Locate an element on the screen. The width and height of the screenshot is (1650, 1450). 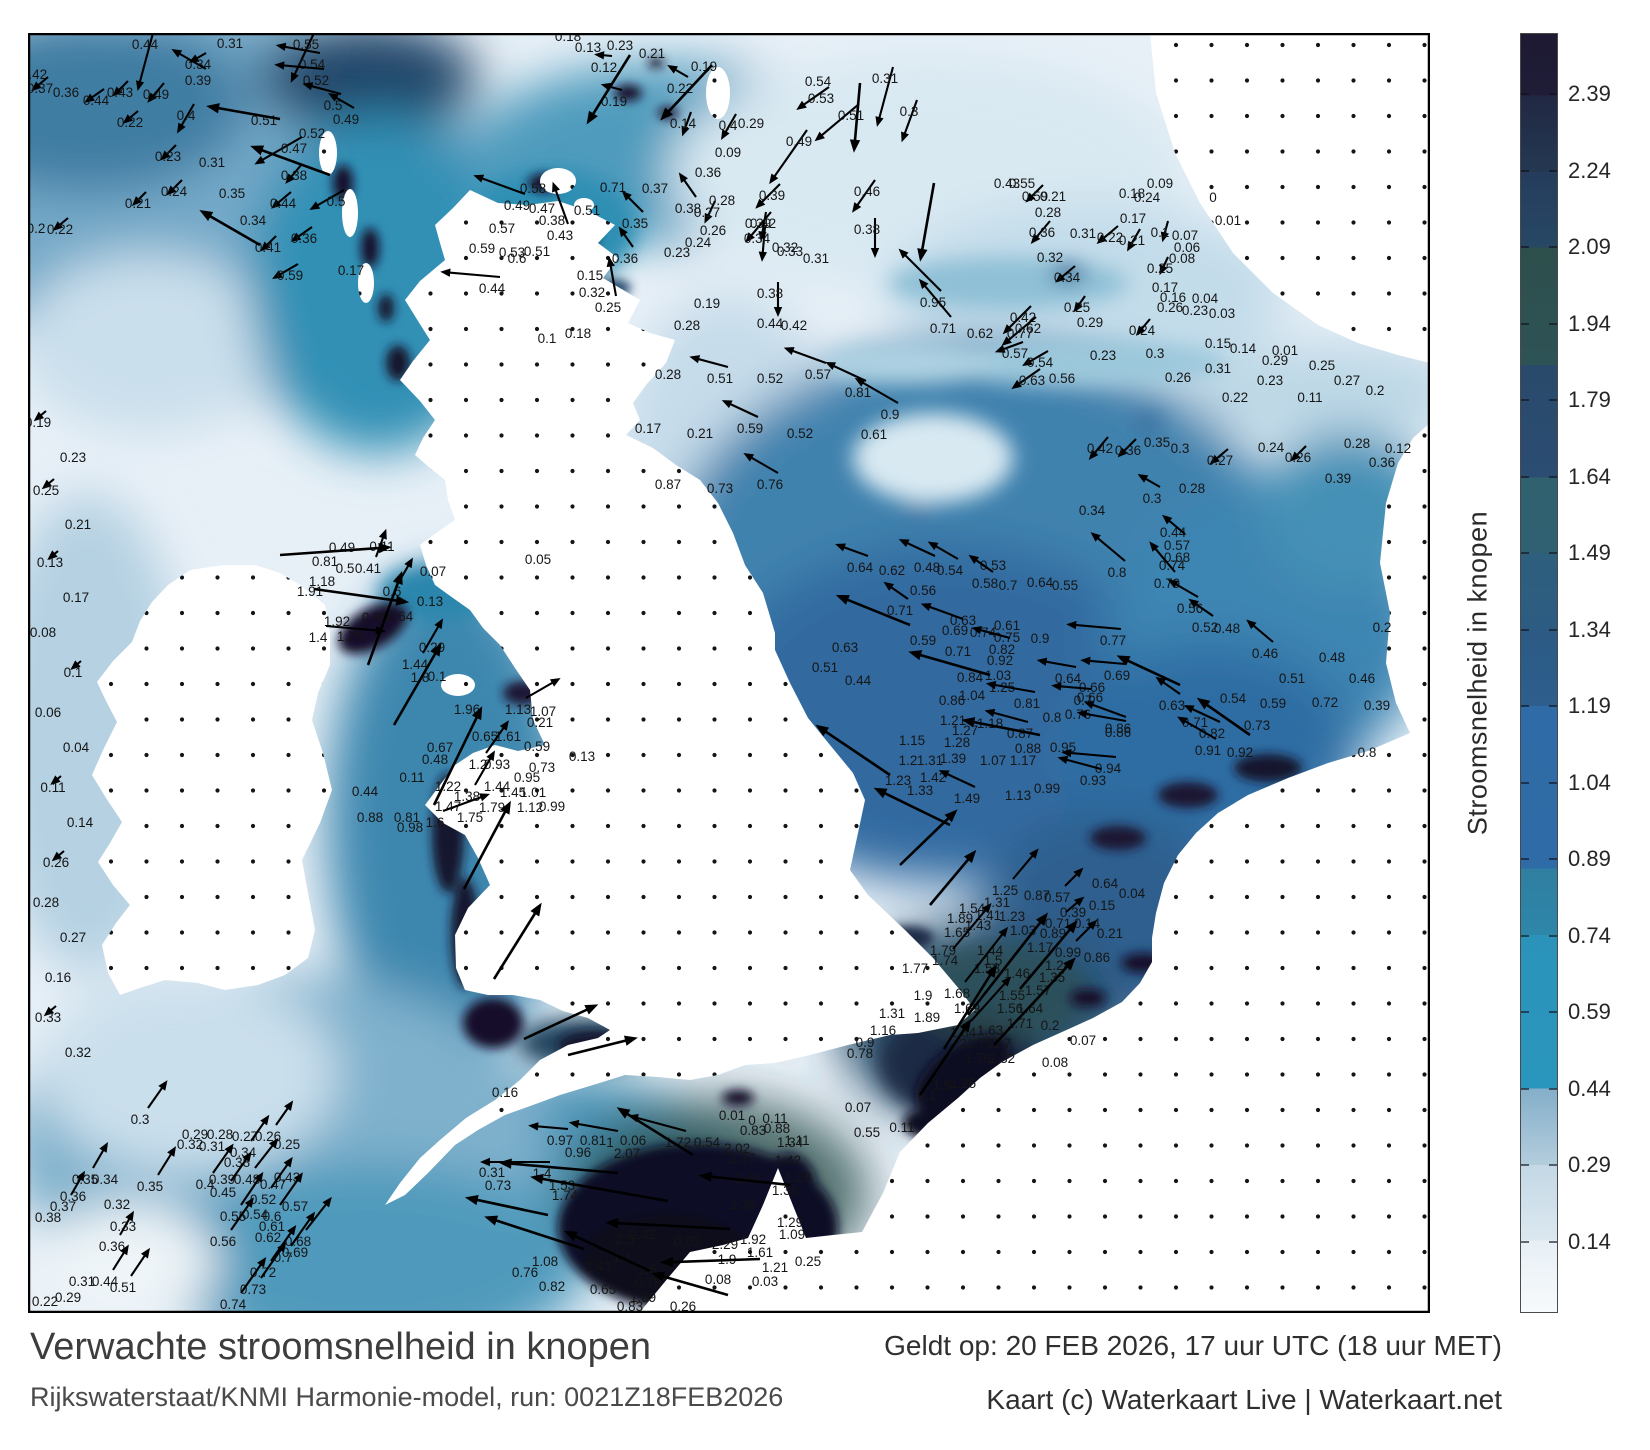
svg-text: 0.78 is located at coordinates (648, 1282).